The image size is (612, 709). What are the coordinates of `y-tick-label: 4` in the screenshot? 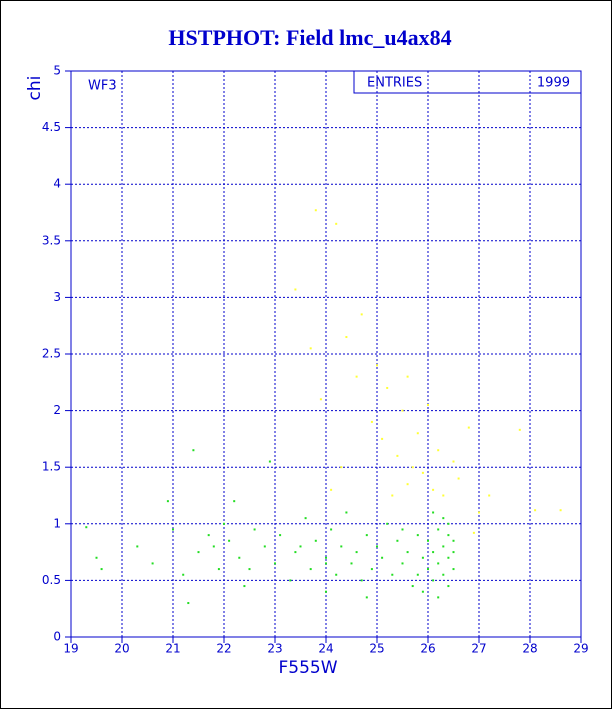 It's located at (57, 184).